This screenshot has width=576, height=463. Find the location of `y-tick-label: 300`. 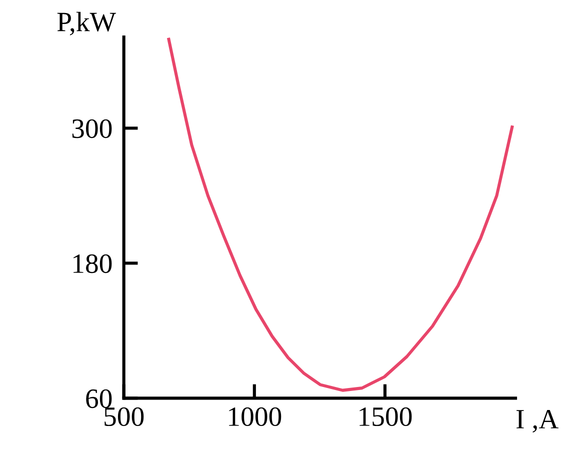

y-tick-label: 300 is located at coordinates (92, 128).